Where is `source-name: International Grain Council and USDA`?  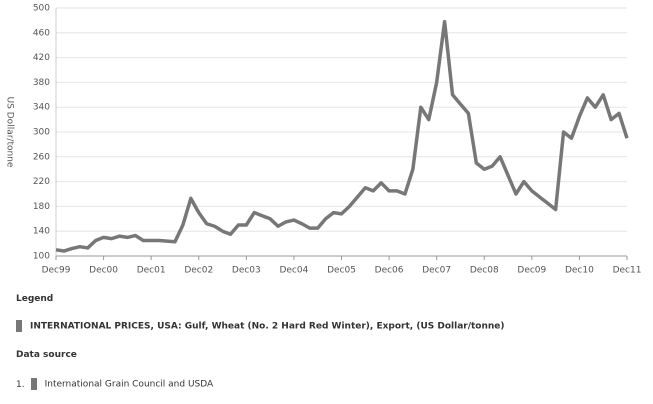 source-name: International Grain Council and USDA is located at coordinates (129, 384).